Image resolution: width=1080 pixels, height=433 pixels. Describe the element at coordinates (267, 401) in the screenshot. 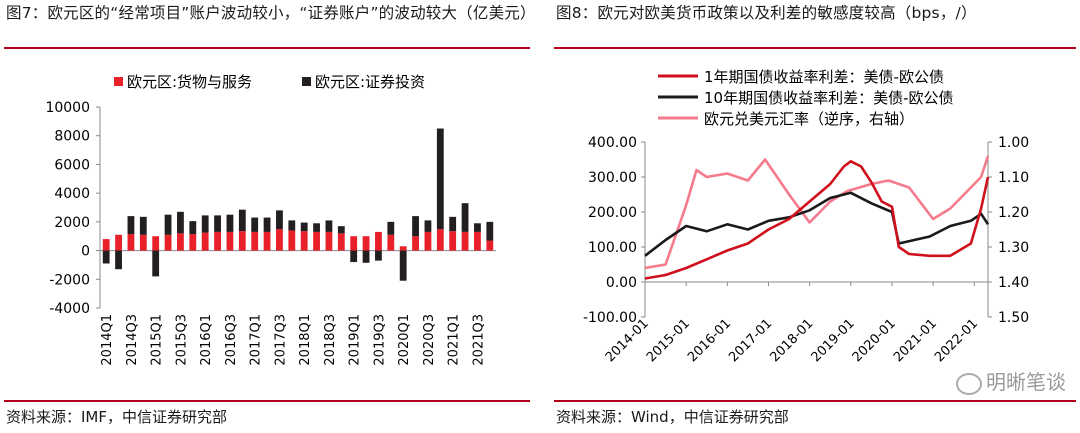

I see `left-source-rule` at that location.